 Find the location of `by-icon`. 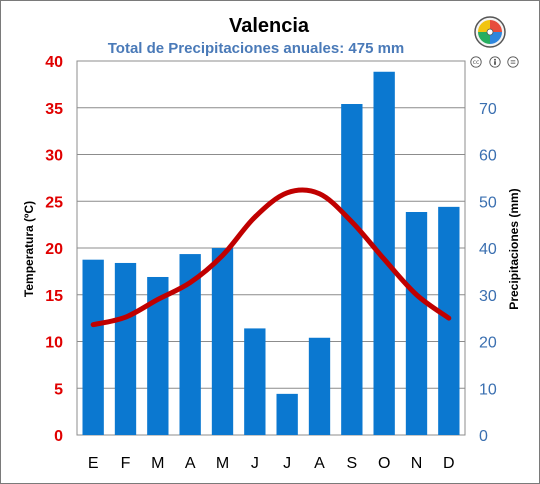

by-icon is located at coordinates (495, 62).